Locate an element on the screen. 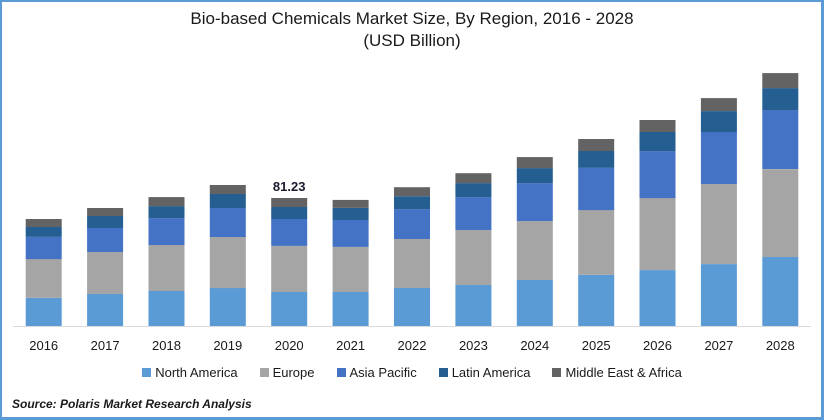 The image size is (824, 420). bar-2027-latin-america is located at coordinates (718, 122).